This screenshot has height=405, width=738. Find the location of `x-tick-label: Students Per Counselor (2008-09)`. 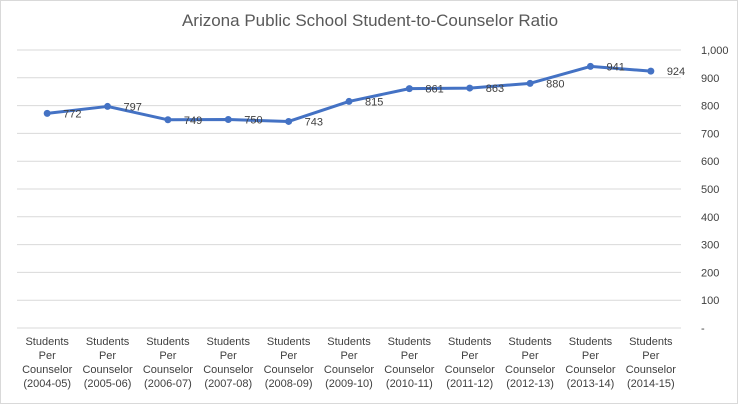

x-tick-label: Students Per Counselor (2008-09) is located at coordinates (289, 363).